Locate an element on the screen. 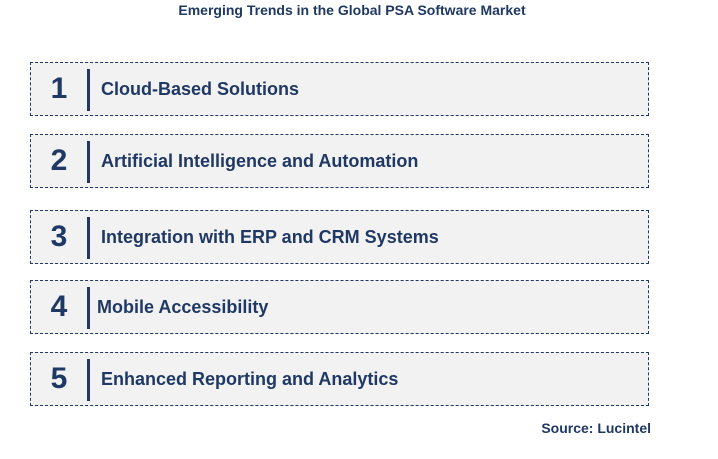 This screenshot has height=459, width=718. source-note: Source: Lucintel is located at coordinates (596, 428).